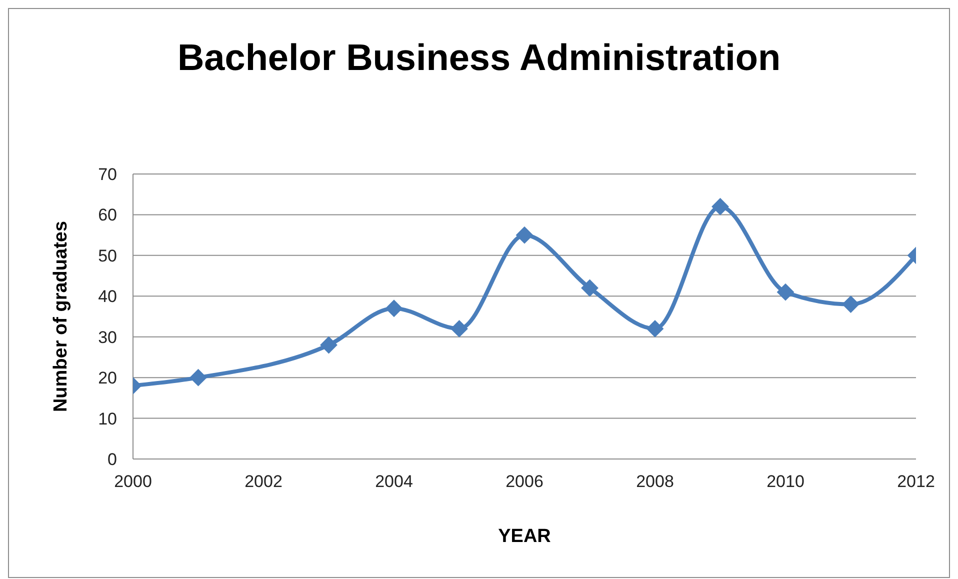 The image size is (958, 579). I want to click on y-tick-label: 0, so click(112, 460).